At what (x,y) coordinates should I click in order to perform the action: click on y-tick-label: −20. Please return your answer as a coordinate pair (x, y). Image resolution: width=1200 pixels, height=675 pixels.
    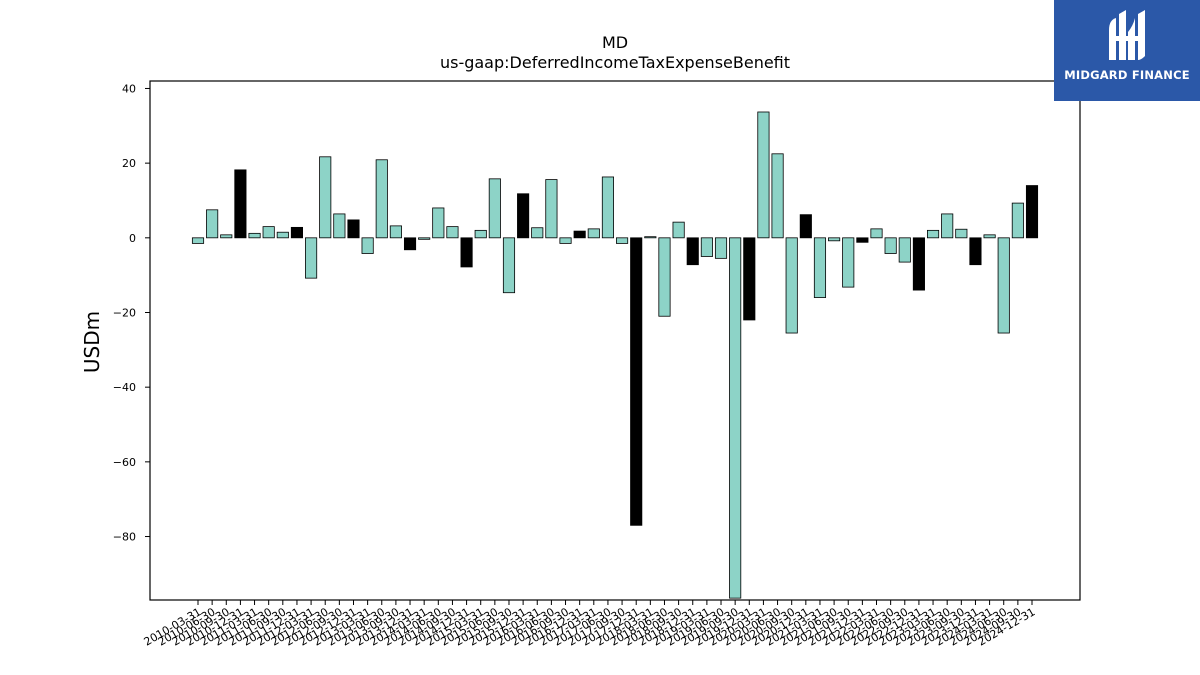
    Looking at the image, I should click on (124, 312).